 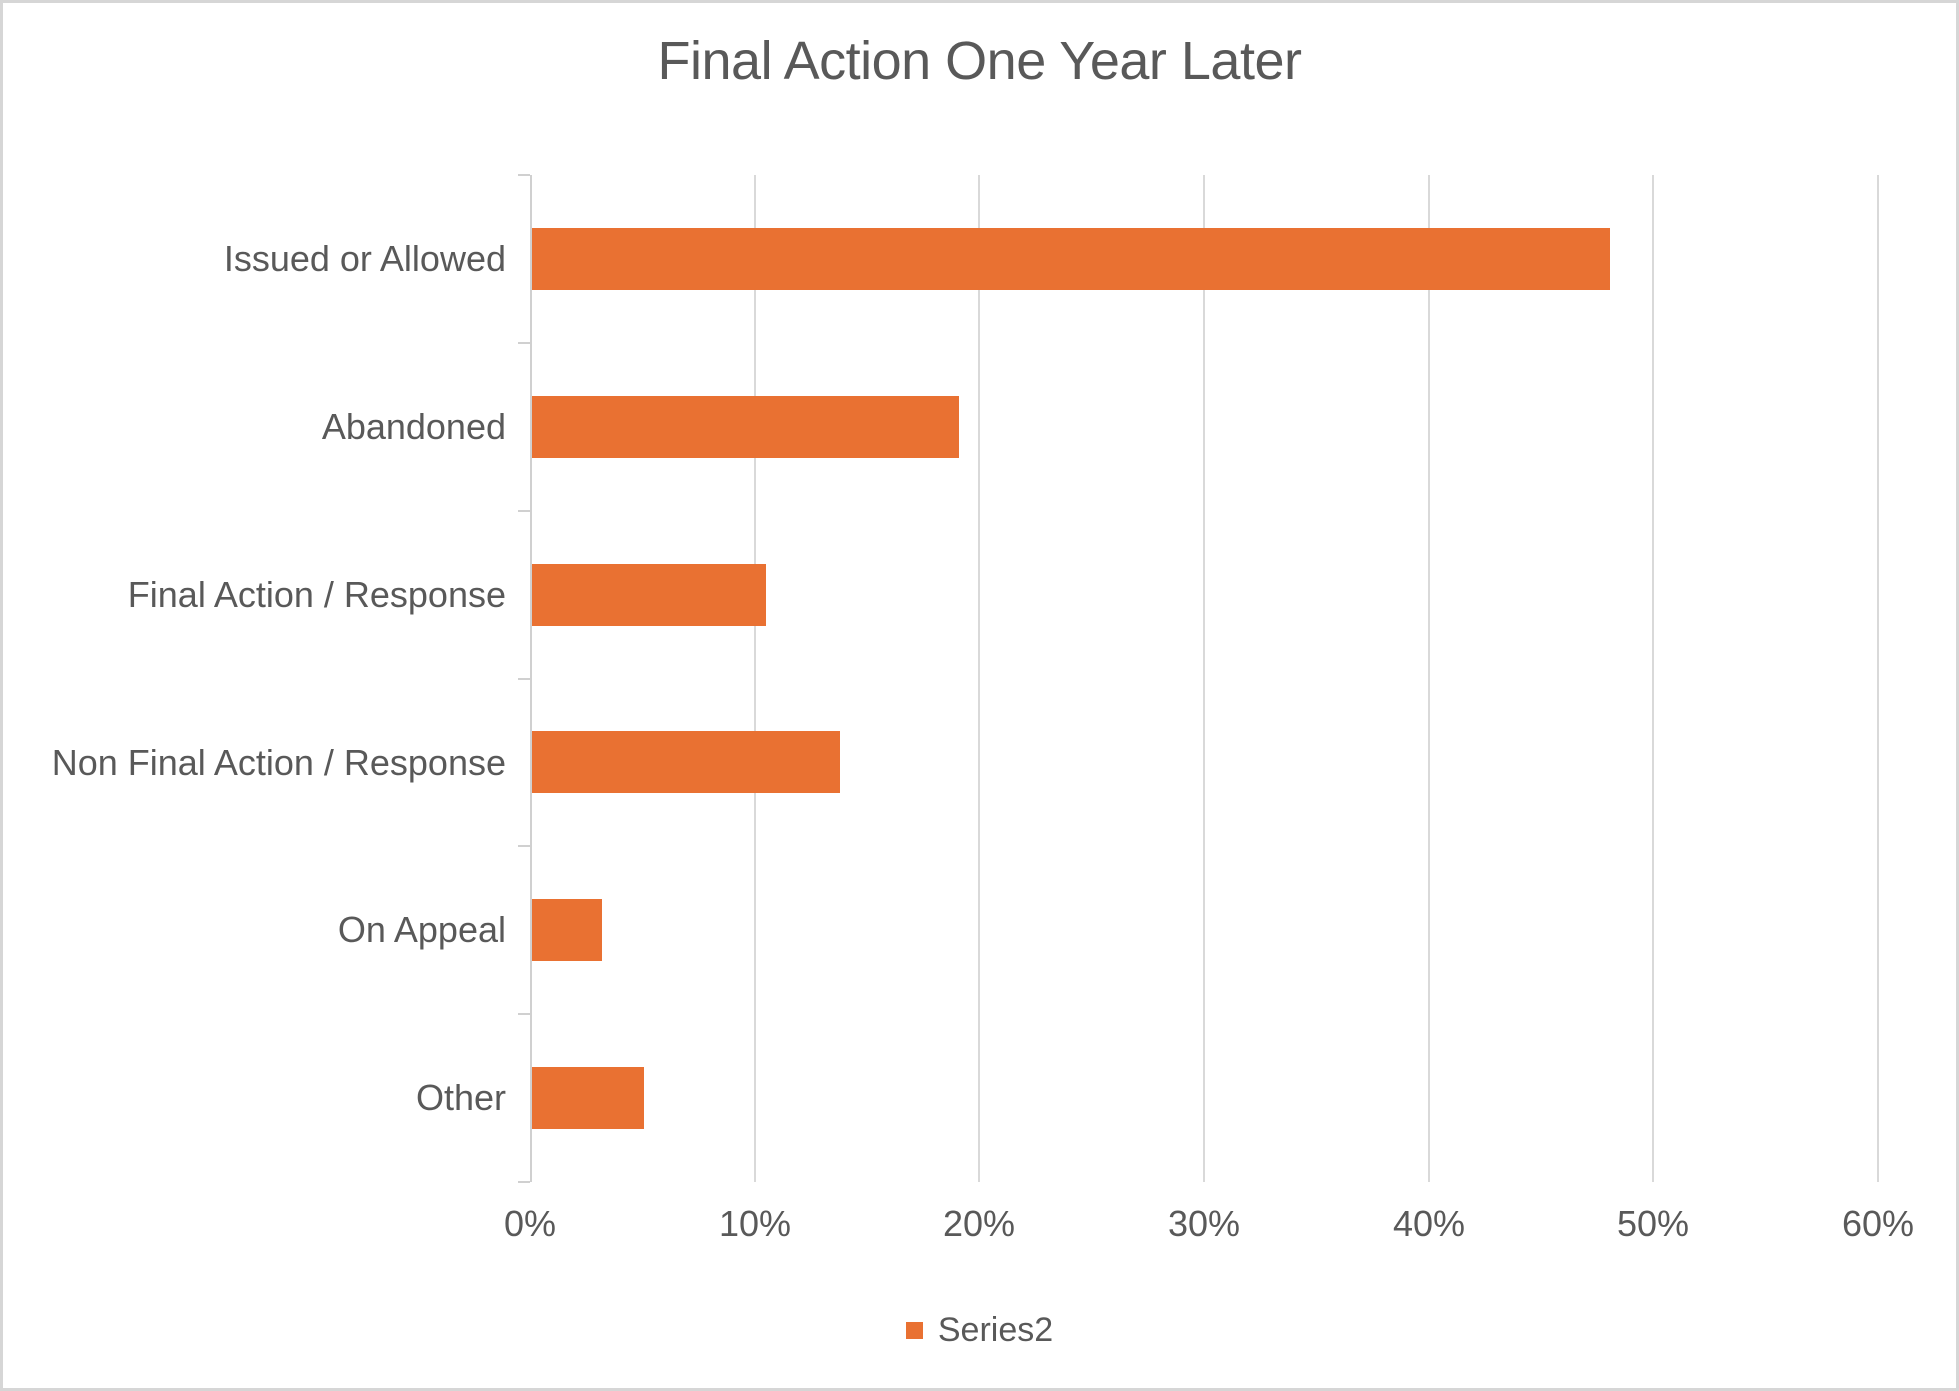 I want to click on bar-other, so click(x=588, y=1098).